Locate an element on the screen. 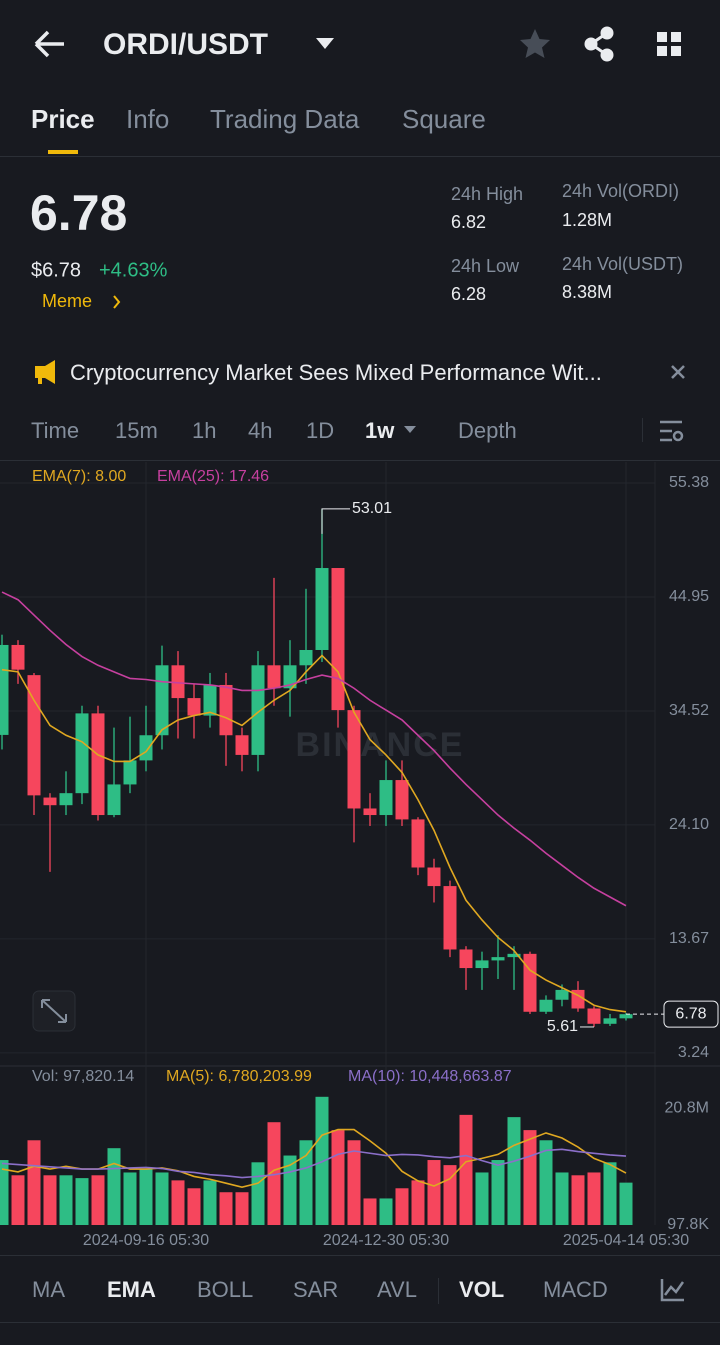 The image size is (720, 1345). tab: Info is located at coordinates (147, 119).